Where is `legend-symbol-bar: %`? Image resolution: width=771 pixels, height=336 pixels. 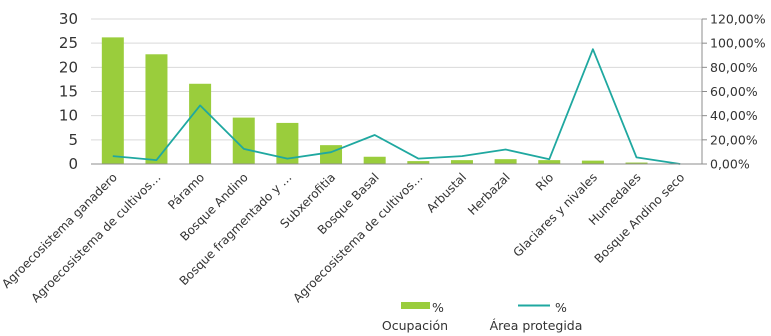 legend-symbol-bar: % is located at coordinates (438, 307).